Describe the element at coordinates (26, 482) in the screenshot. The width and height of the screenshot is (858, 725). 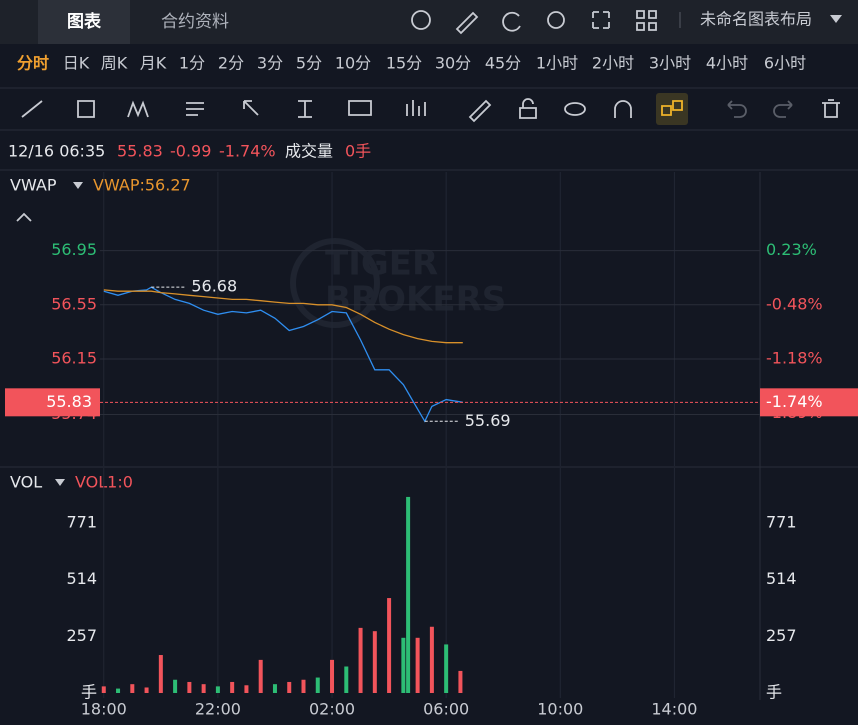
I see `indicator-title: VOL` at that location.